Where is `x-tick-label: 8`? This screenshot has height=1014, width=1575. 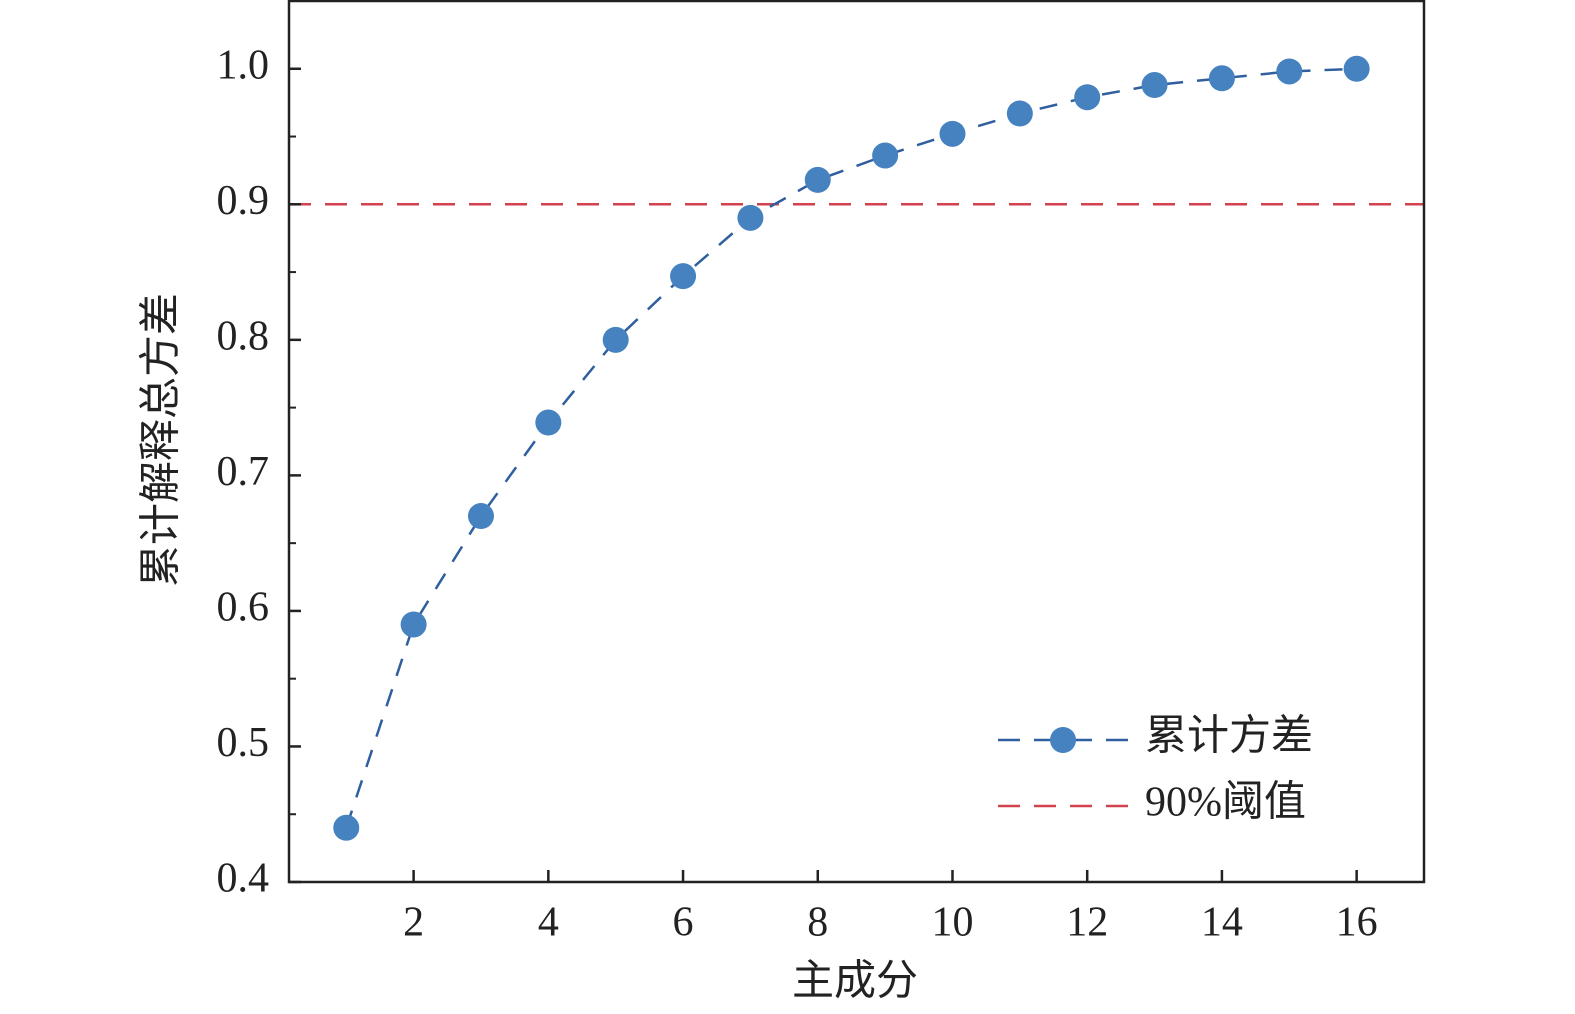
x-tick-label: 8 is located at coordinates (817, 923).